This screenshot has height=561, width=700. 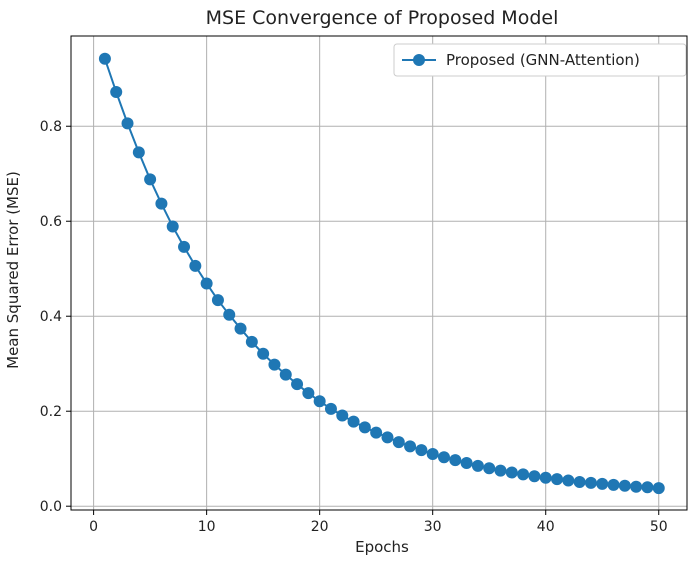 What do you see at coordinates (51, 412) in the screenshot?
I see `y-tick-label: 0.2` at bounding box center [51, 412].